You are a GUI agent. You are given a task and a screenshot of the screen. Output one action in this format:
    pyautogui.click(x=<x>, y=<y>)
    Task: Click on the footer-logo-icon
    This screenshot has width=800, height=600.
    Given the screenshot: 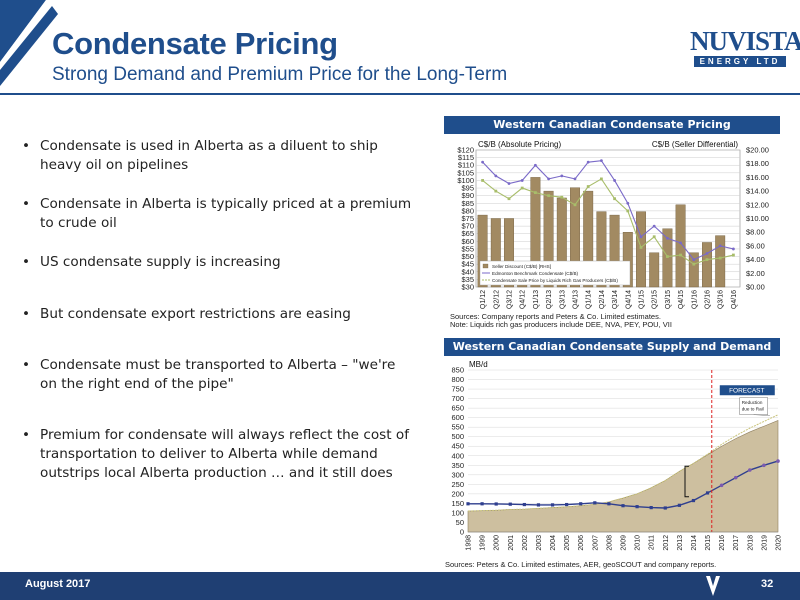 What is the action you would take?
    pyautogui.click(x=713, y=586)
    